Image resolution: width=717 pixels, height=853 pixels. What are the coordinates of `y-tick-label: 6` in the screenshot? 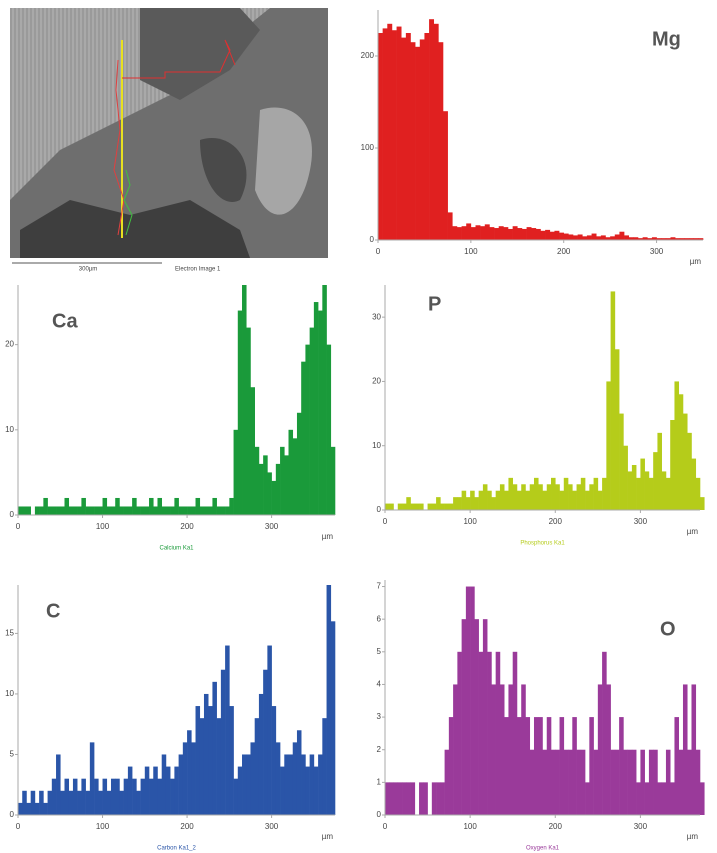 It's located at (379, 618).